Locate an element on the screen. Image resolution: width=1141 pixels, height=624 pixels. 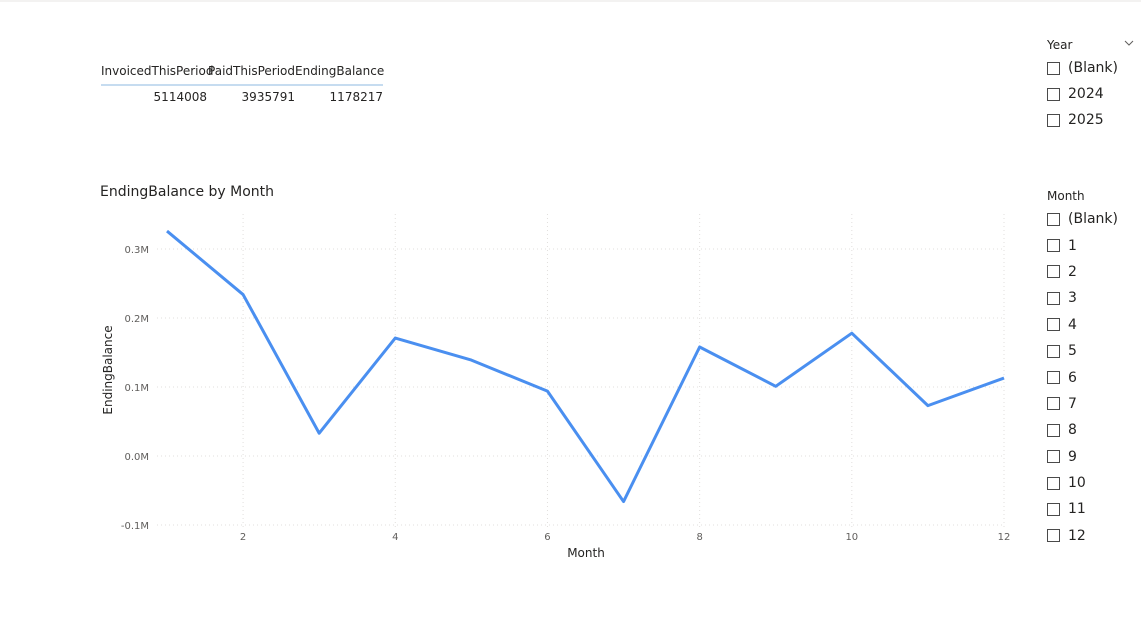
slicer-item-label: 2 is located at coordinates (1072, 271).